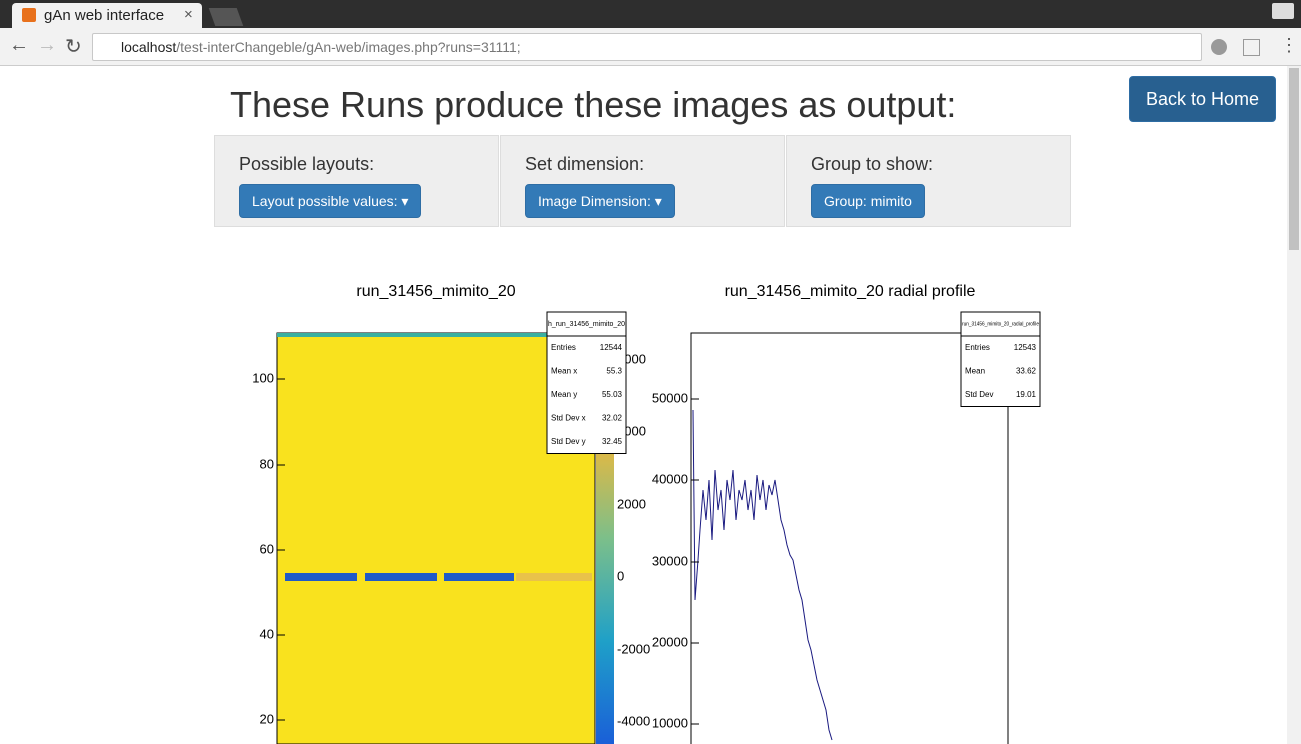 The image size is (1301, 744). I want to click on tab: gAn web interface ×, so click(107, 15).